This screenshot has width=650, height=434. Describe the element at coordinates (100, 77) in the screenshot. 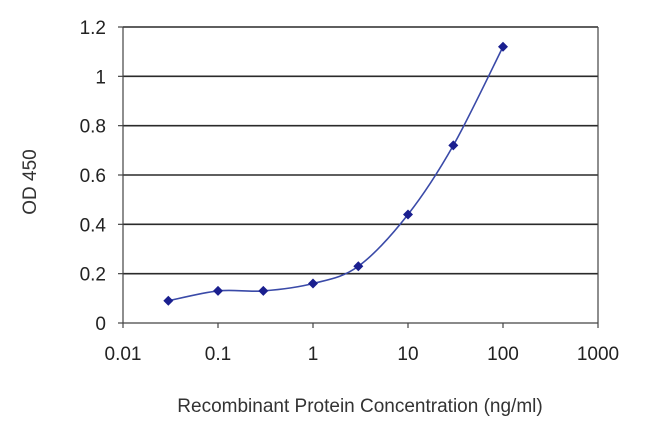

I see `y-tick-label: 1` at that location.